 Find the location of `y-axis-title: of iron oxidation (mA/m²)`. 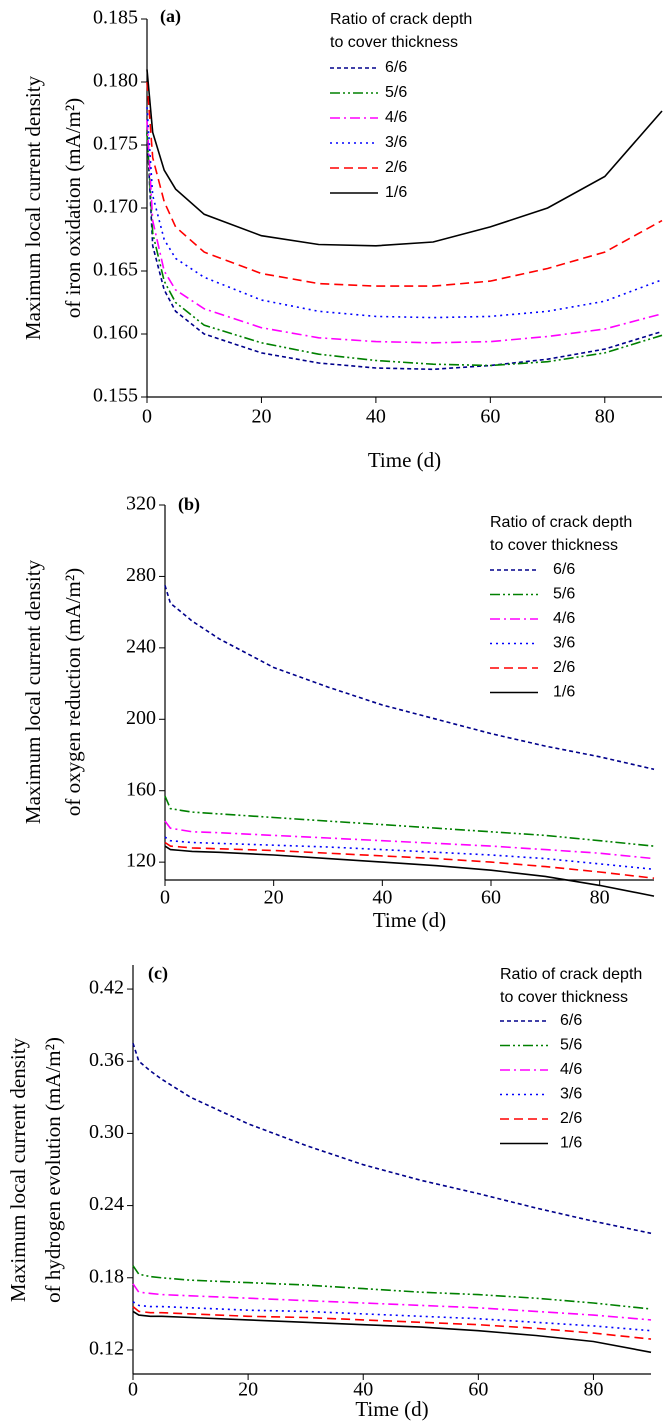

y-axis-title: of iron oxidation (mA/m²) is located at coordinates (73, 208).